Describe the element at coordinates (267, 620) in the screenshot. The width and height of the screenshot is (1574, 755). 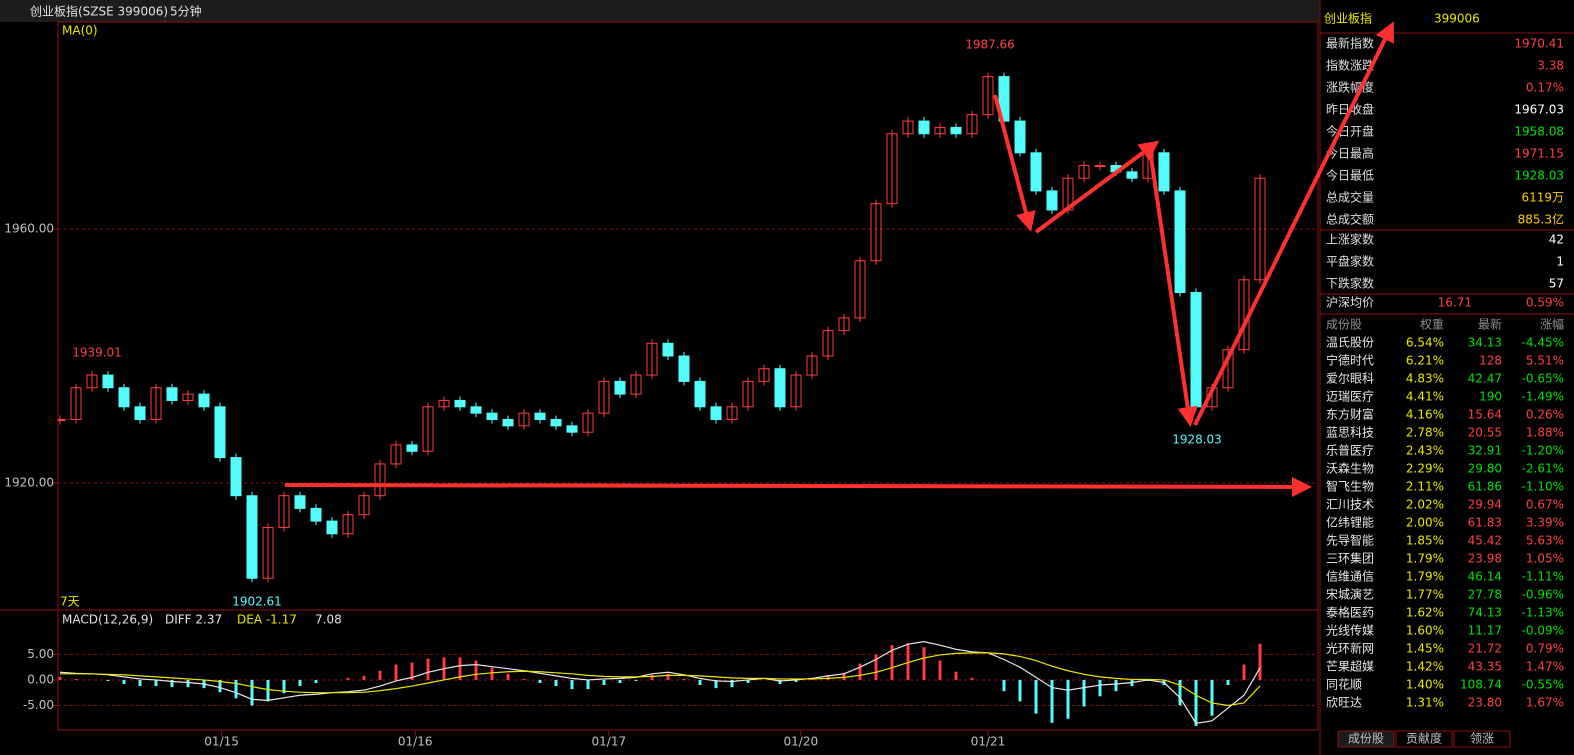
I see `dea-label: DEA -1.17` at that location.